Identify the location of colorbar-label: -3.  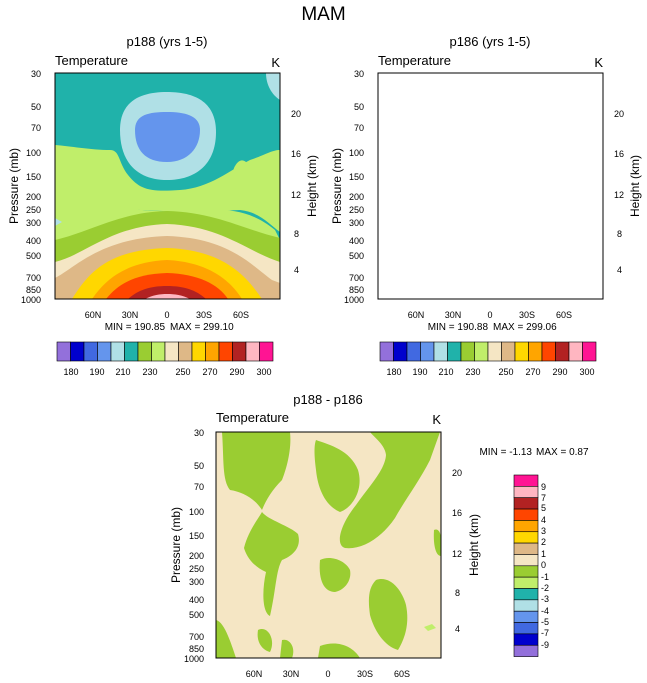
(545, 599).